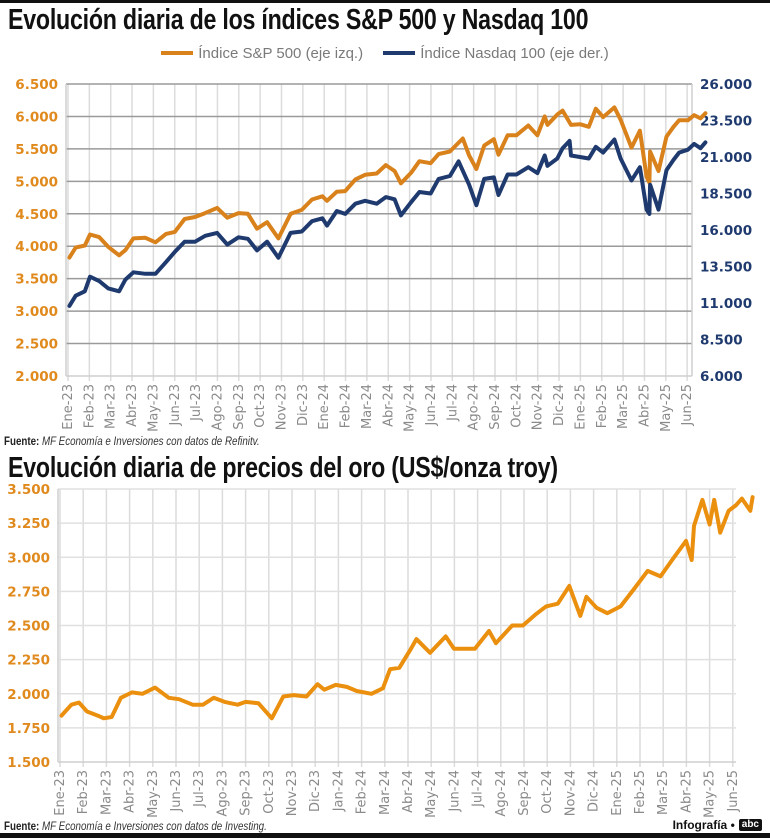 This screenshot has height=838, width=770. I want to click on legend-item-sp500: Índice S&P 500 (eje izq.), so click(262, 53).